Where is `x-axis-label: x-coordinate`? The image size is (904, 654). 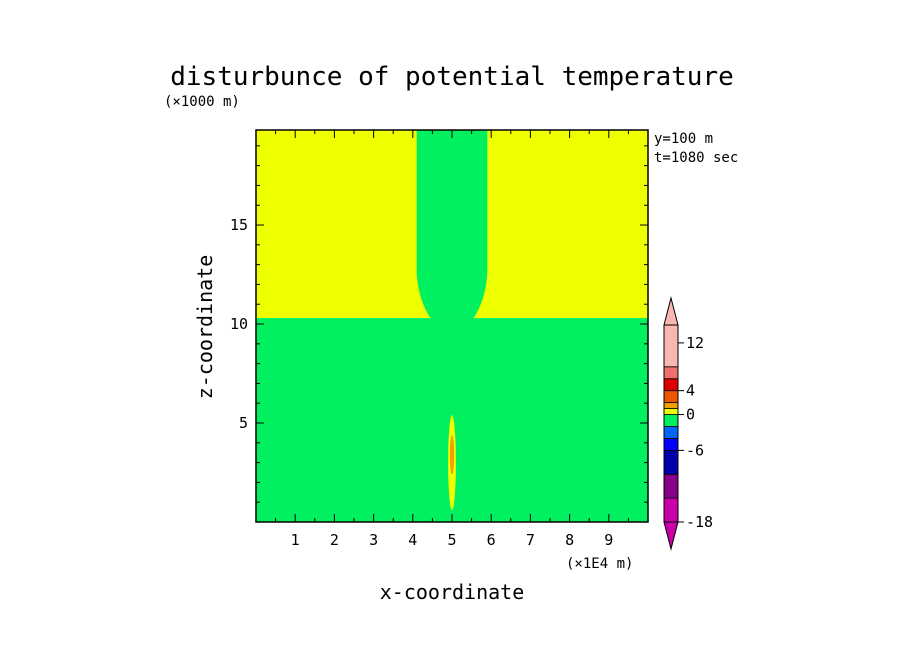
x-axis-label: x-coordinate is located at coordinates (452, 592).